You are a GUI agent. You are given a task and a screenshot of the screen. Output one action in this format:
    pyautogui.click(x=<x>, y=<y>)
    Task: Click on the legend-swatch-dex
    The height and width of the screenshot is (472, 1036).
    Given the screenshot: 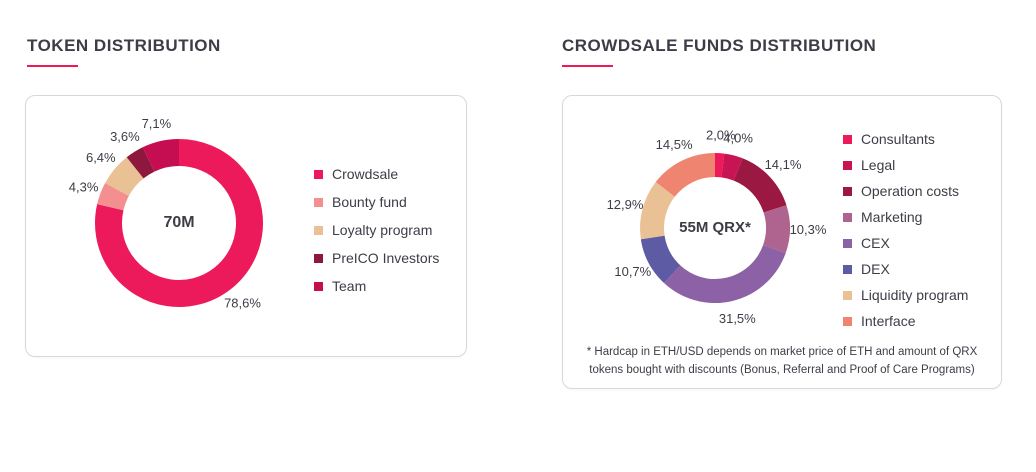 What is the action you would take?
    pyautogui.click(x=847, y=269)
    